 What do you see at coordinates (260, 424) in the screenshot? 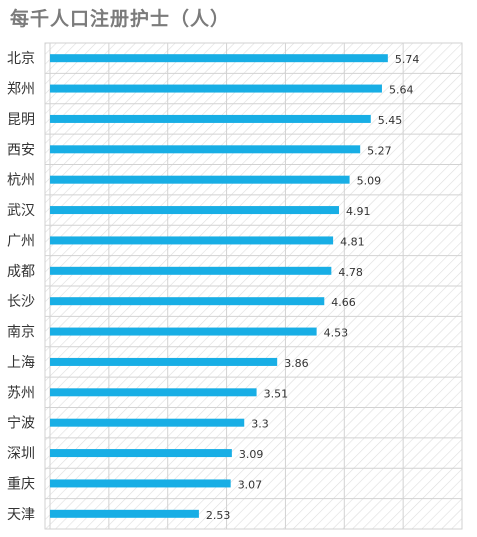
I see `value-label: 3.3` at bounding box center [260, 424].